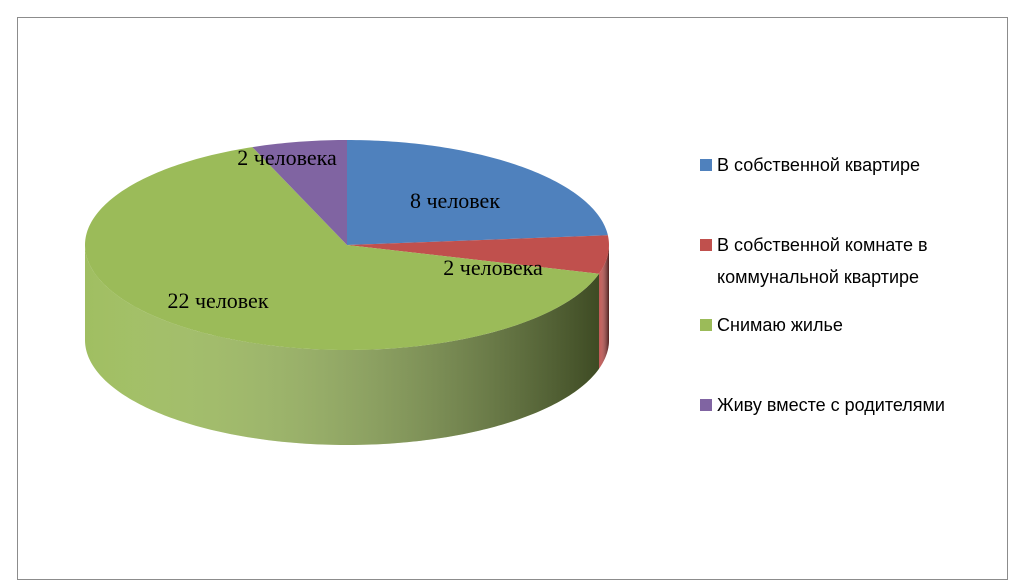  I want to click on legend-label: Снимаю жилье, so click(780, 325).